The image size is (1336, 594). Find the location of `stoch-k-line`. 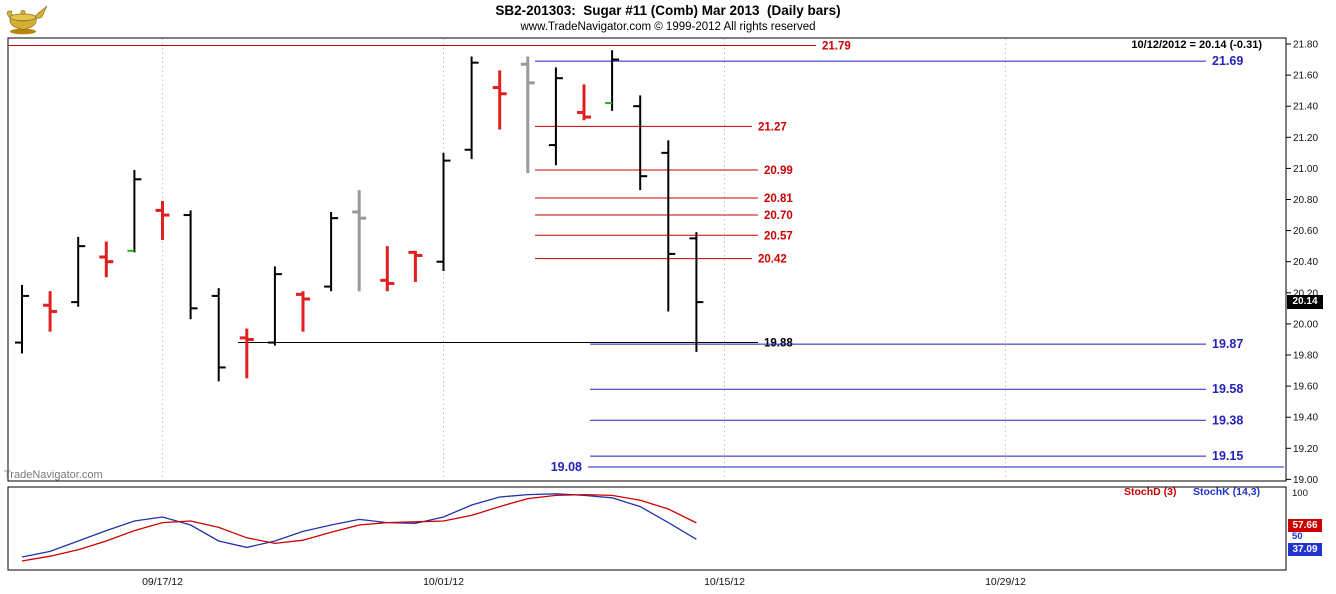

stoch-k-line is located at coordinates (359, 525).